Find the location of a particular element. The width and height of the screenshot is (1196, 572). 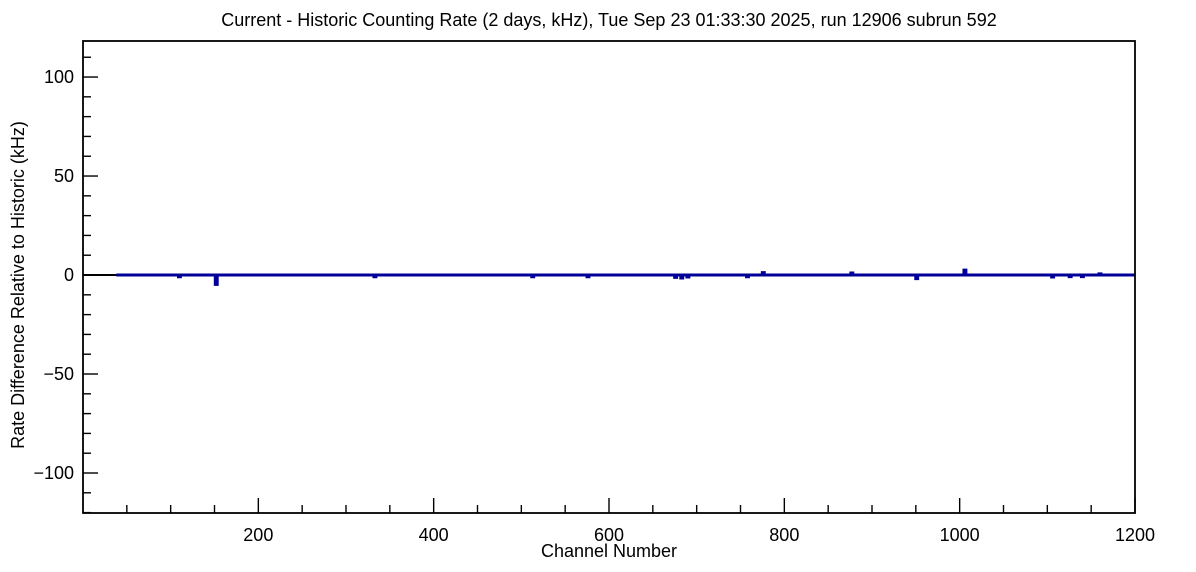

x-tick-label: 600 is located at coordinates (609, 535).